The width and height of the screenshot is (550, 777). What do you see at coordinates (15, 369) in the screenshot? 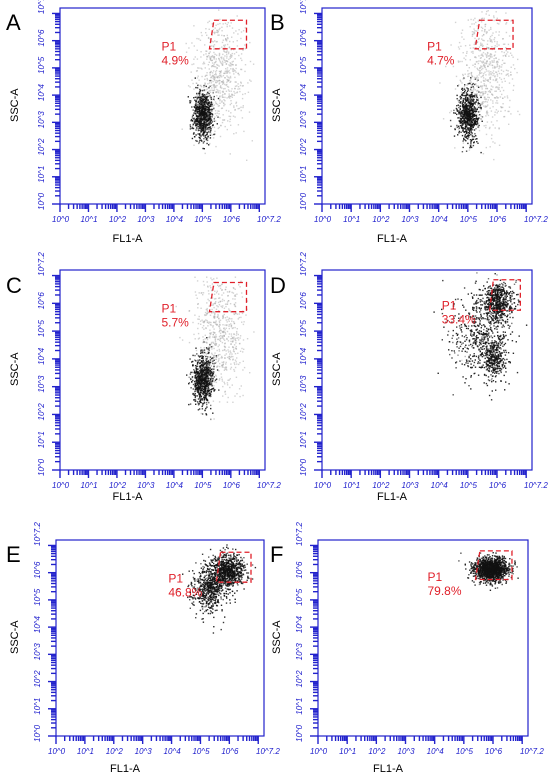
I see `y-axis-label: SSC-A` at bounding box center [15, 369].